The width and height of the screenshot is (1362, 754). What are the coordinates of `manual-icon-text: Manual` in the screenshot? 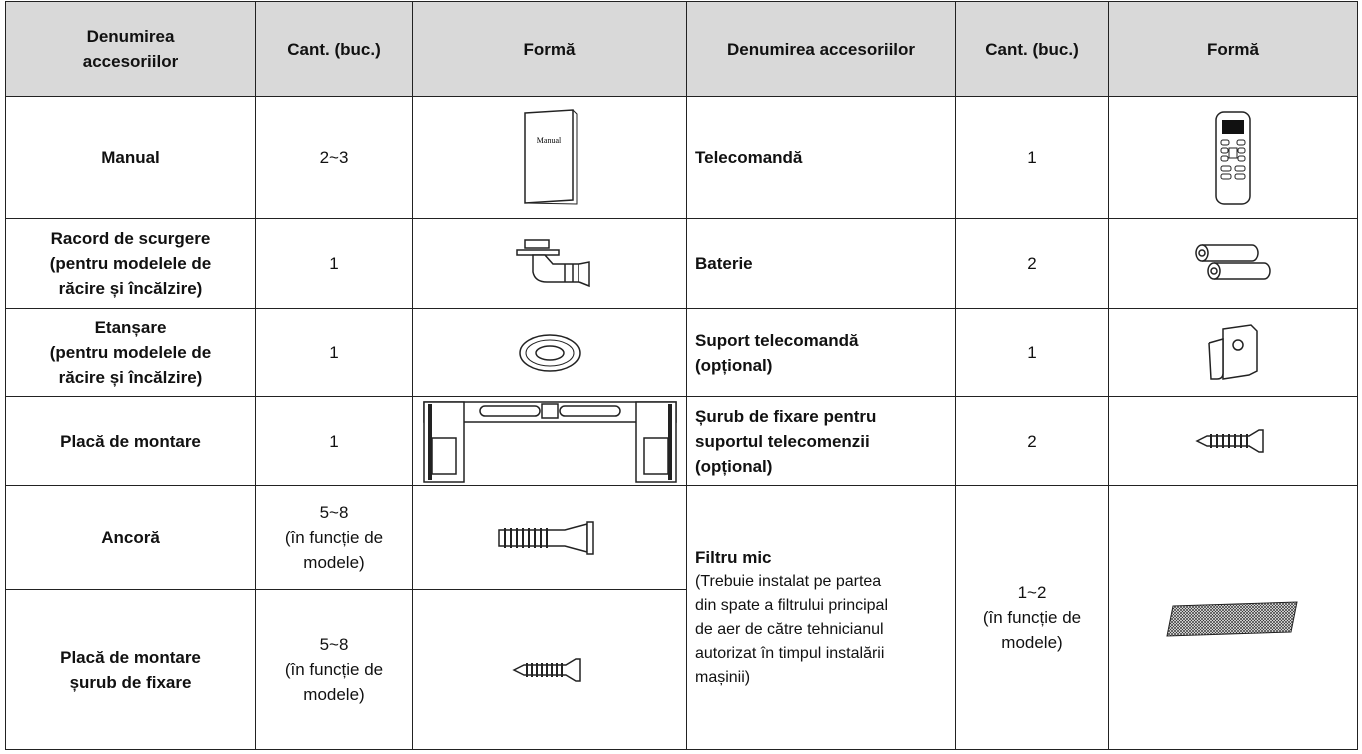 It's located at (548, 140).